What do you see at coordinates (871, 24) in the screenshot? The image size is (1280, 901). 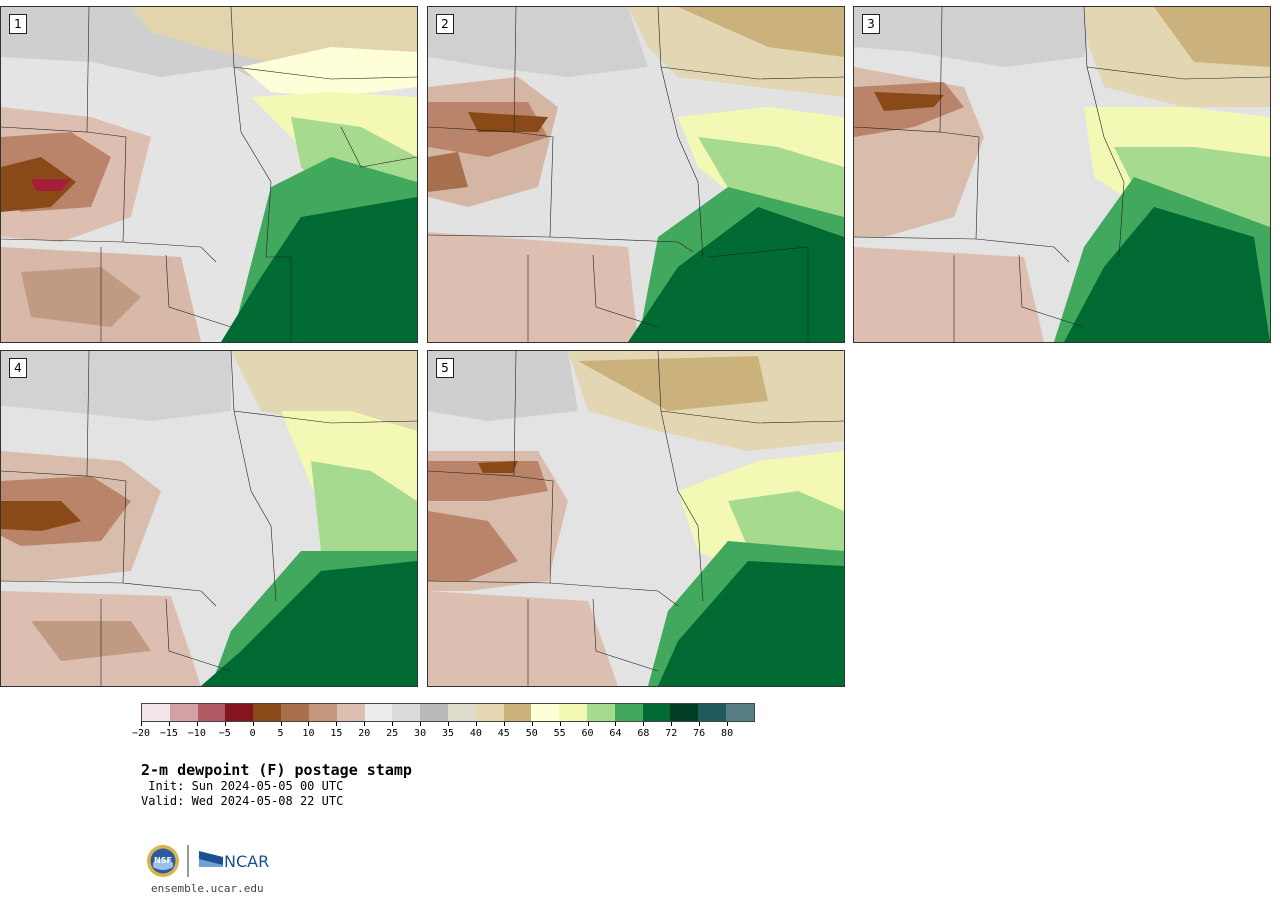 I see `panel-number: 3` at bounding box center [871, 24].